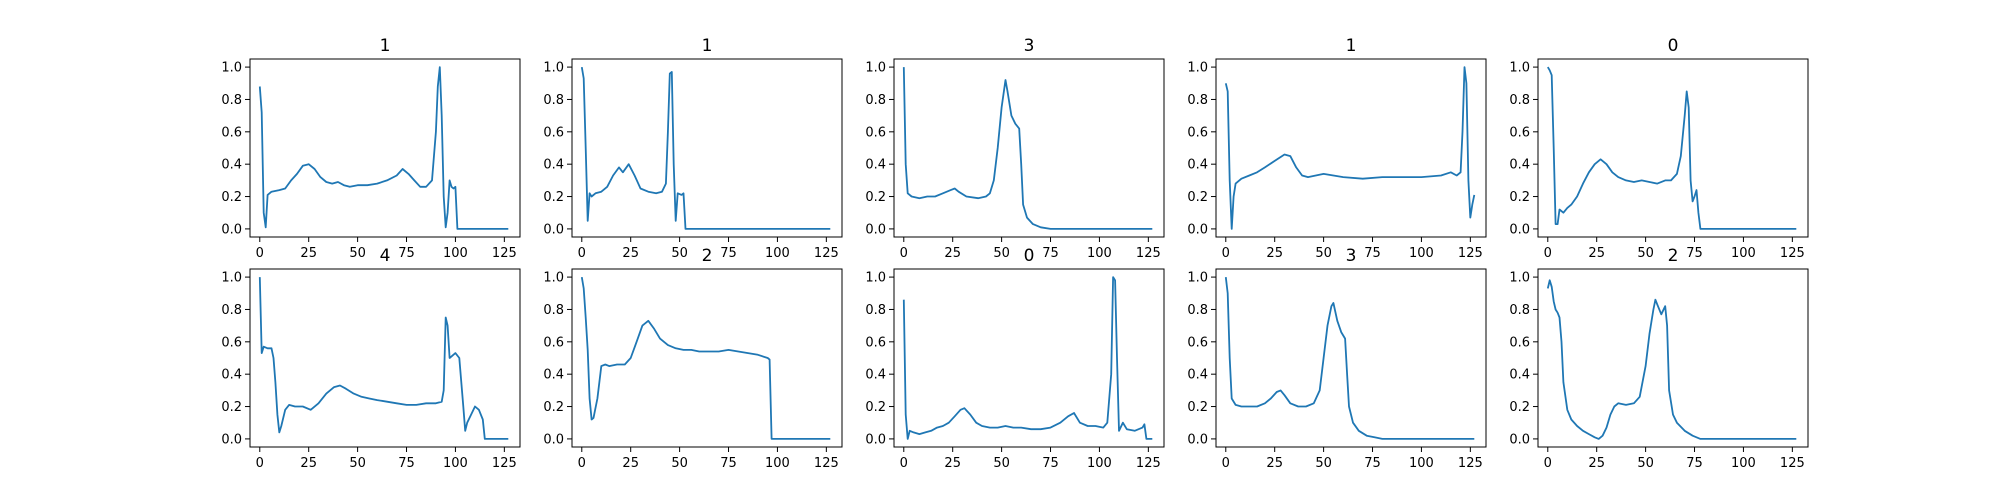  Describe the element at coordinates (1673, 256) in the screenshot. I see `subplot-title: 2` at that location.